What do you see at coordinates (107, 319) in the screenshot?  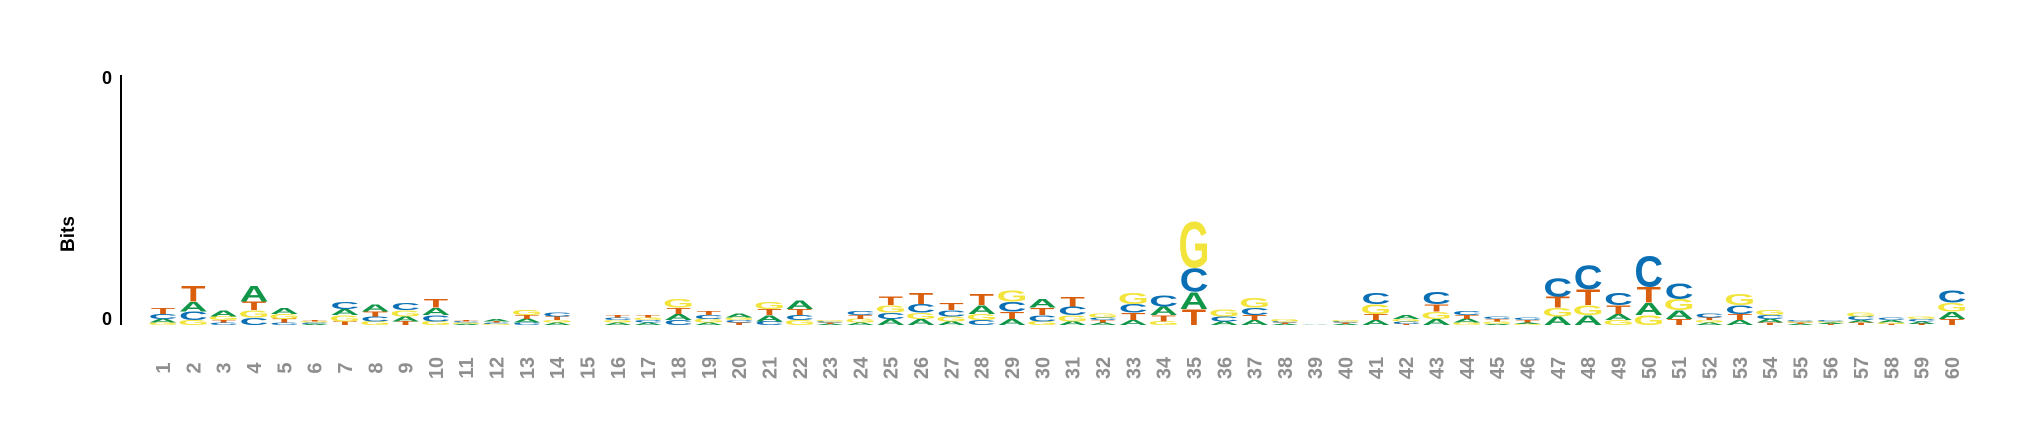 I see `y-tick-bottom: 0` at bounding box center [107, 319].